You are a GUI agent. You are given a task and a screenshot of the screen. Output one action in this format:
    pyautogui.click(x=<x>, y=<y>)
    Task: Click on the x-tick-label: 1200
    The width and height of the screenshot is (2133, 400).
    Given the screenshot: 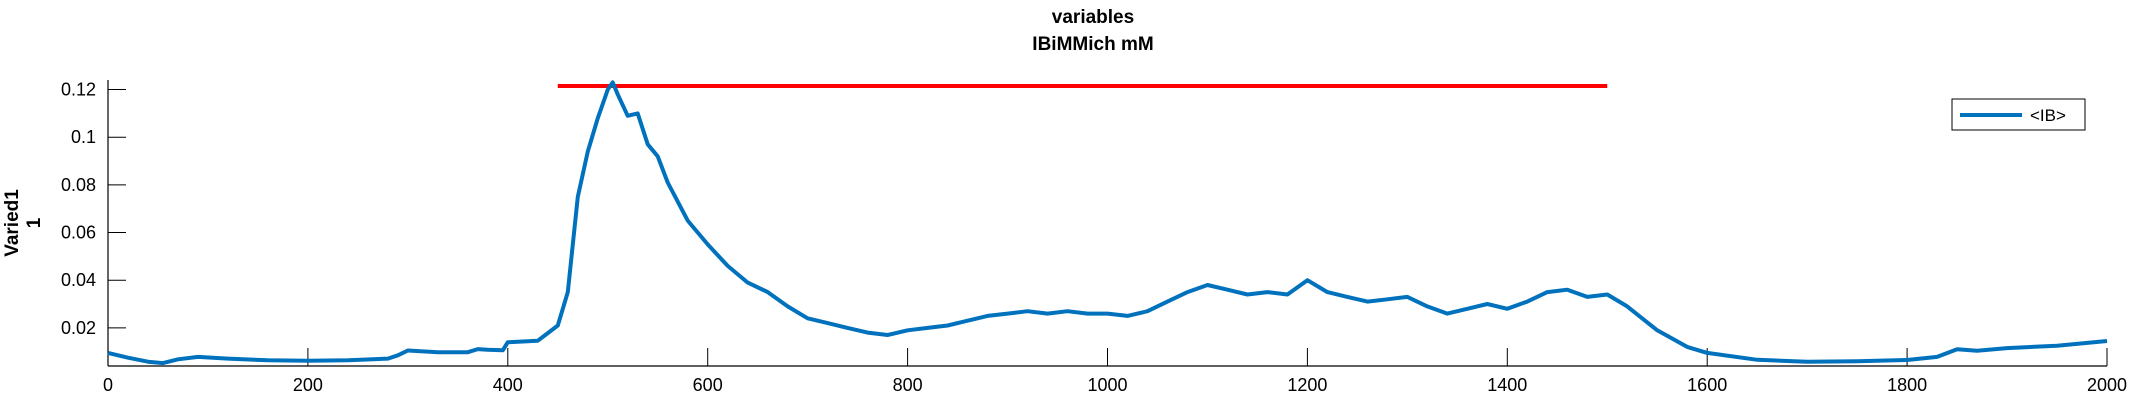 What is the action you would take?
    pyautogui.click(x=1307, y=385)
    